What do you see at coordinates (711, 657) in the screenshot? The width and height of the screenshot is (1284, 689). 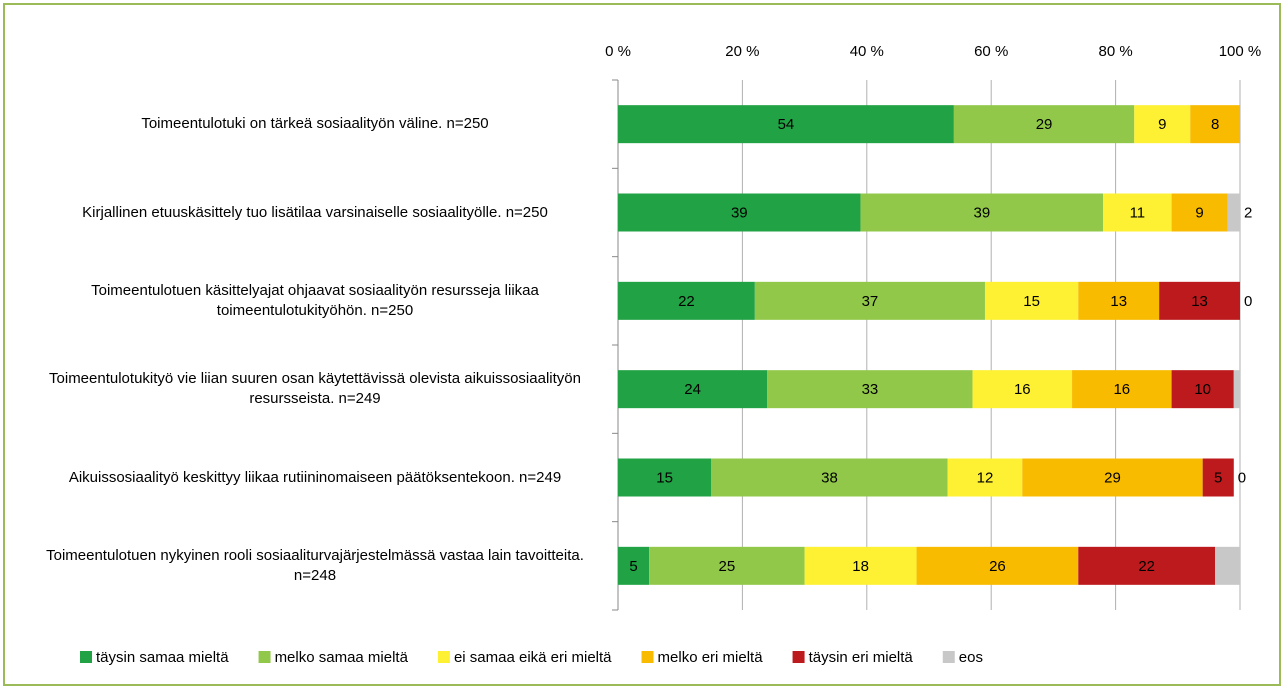 I see `legend-label: melko eri mieltä` at bounding box center [711, 657].